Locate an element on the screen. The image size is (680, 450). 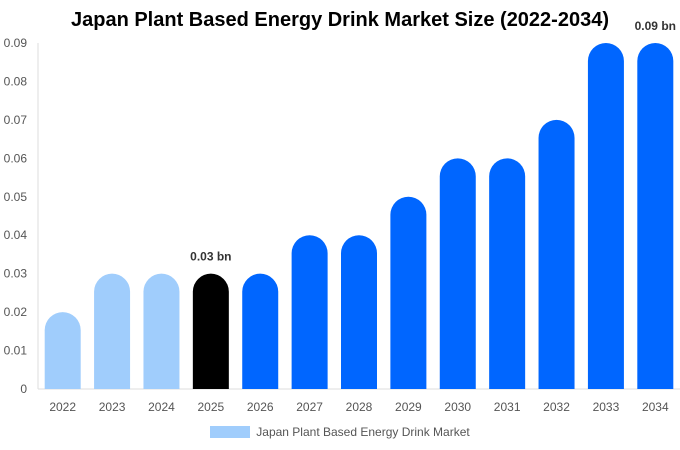
bar-2022 is located at coordinates (62, 350).